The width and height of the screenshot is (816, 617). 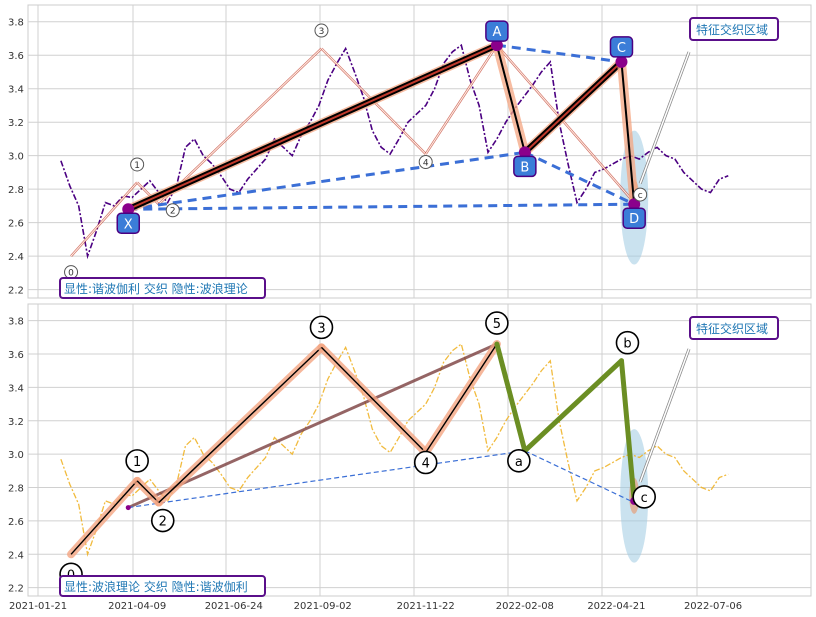 What do you see at coordinates (156, 288) in the screenshot?
I see `top-annotation-text: 显性:谐波伽利 交织 隐性:波浪理论` at bounding box center [156, 288].